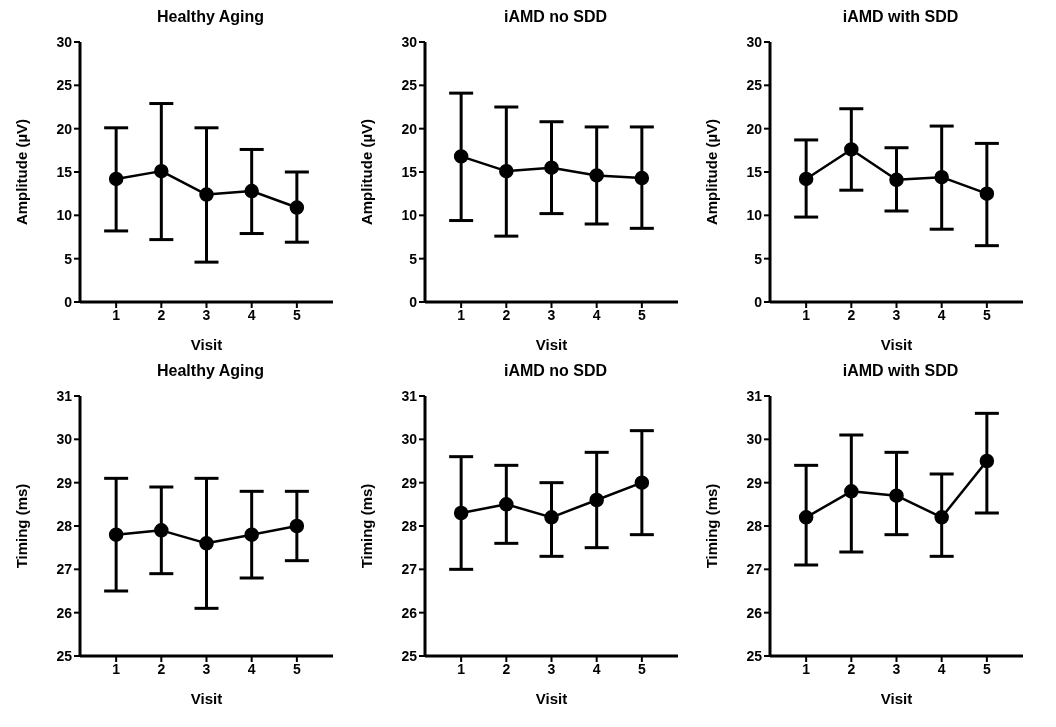  I want to click on y-axis-title: Amplitude (µV), so click(22, 172).